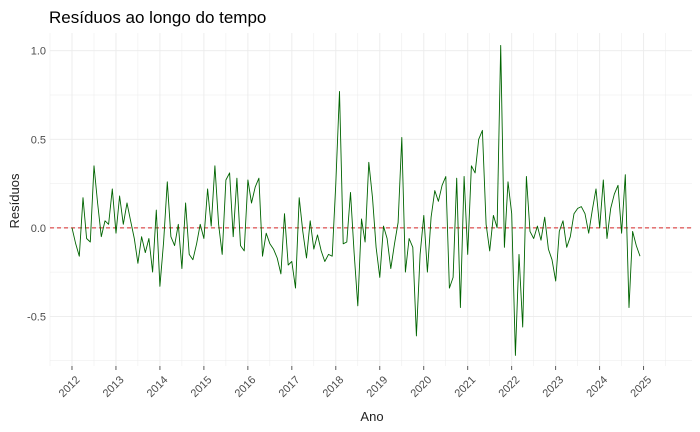 The image size is (700, 432). Describe the element at coordinates (290, 387) in the screenshot. I see `x-tick-label: 2017` at that location.